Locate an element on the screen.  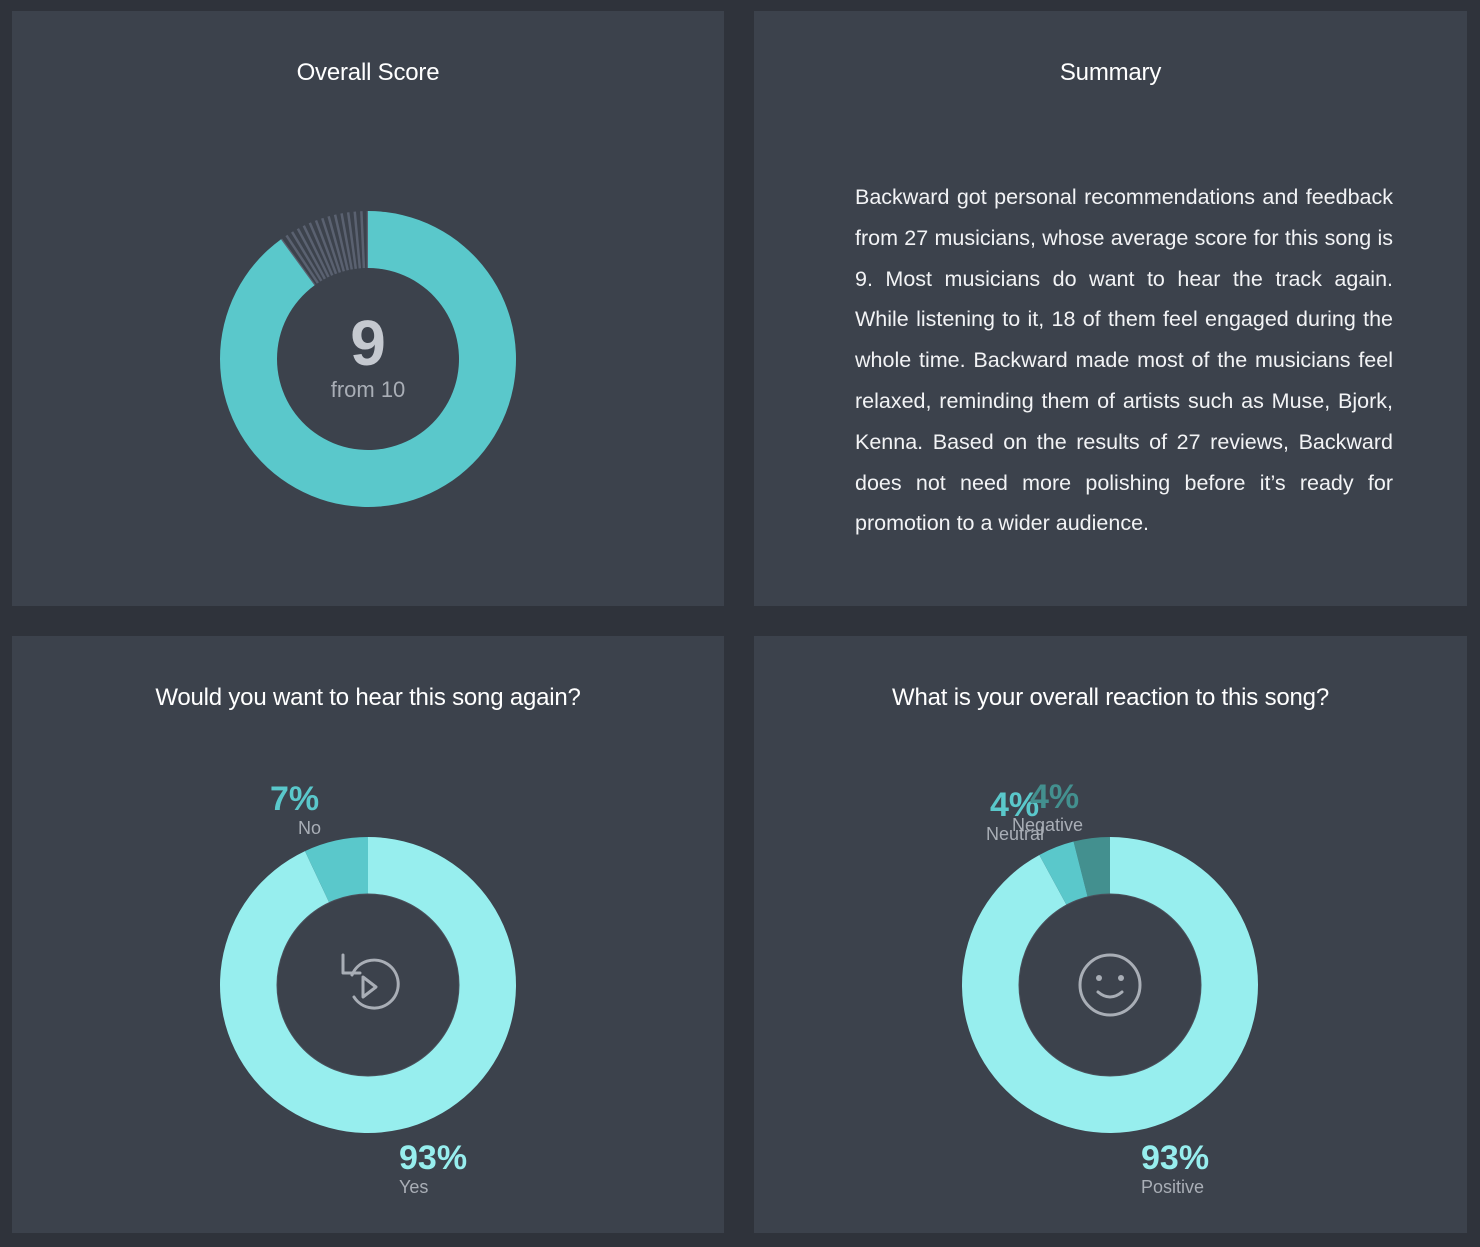
smile-icon is located at coordinates (1110, 985).